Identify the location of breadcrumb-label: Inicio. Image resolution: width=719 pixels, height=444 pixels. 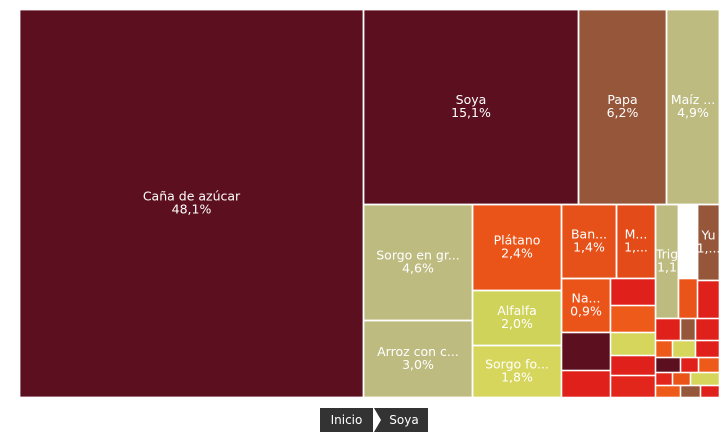
(347, 420).